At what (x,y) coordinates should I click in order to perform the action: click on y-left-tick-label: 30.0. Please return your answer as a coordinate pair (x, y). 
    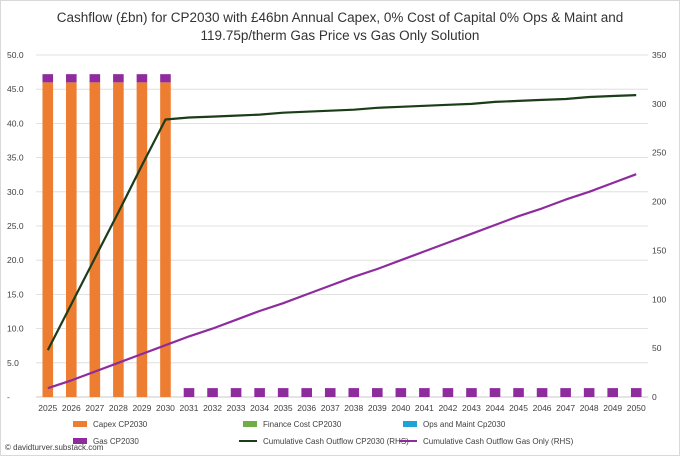
    Looking at the image, I should click on (15, 192).